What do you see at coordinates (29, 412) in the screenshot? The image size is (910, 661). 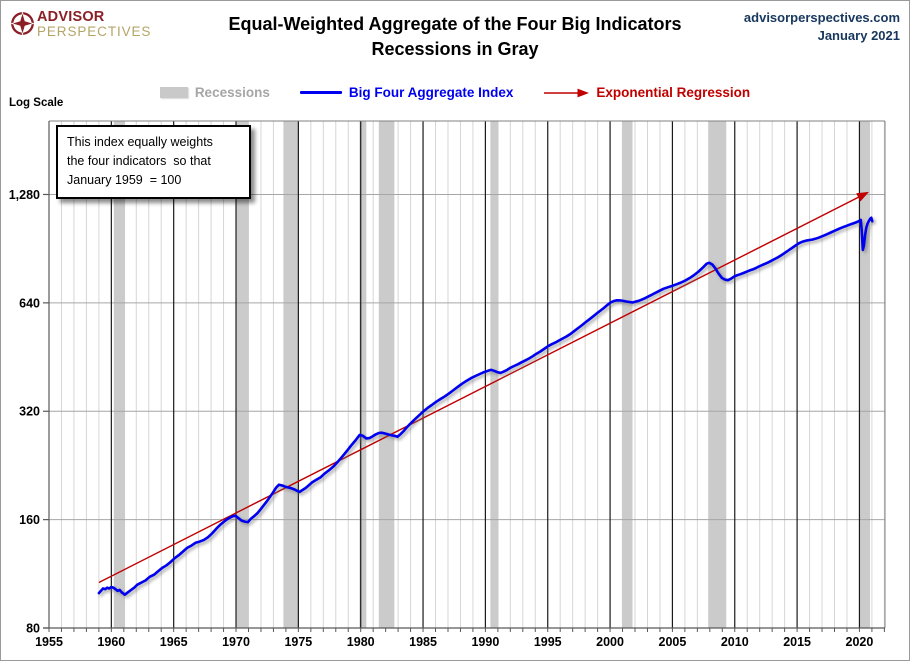 I see `y-tick-label: 320` at bounding box center [29, 412].